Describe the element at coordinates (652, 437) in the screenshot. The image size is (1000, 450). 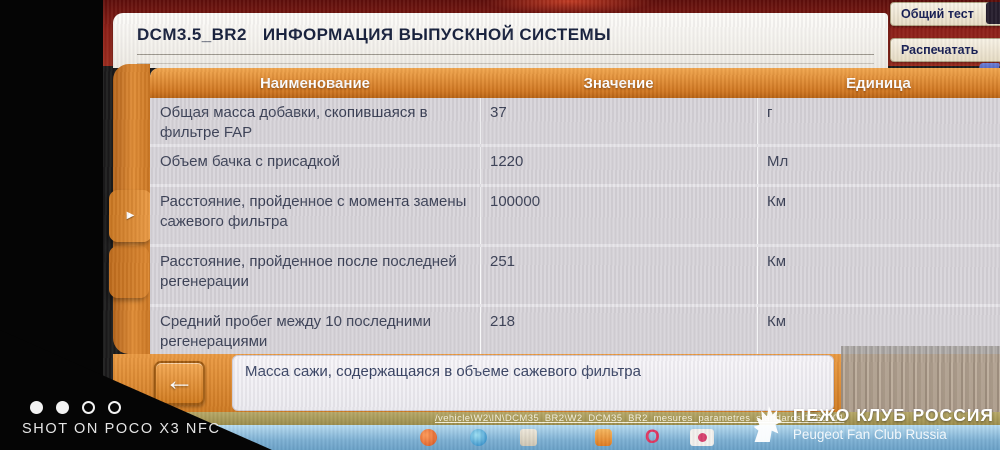
I see `taskbar-opera-icon: O` at that location.